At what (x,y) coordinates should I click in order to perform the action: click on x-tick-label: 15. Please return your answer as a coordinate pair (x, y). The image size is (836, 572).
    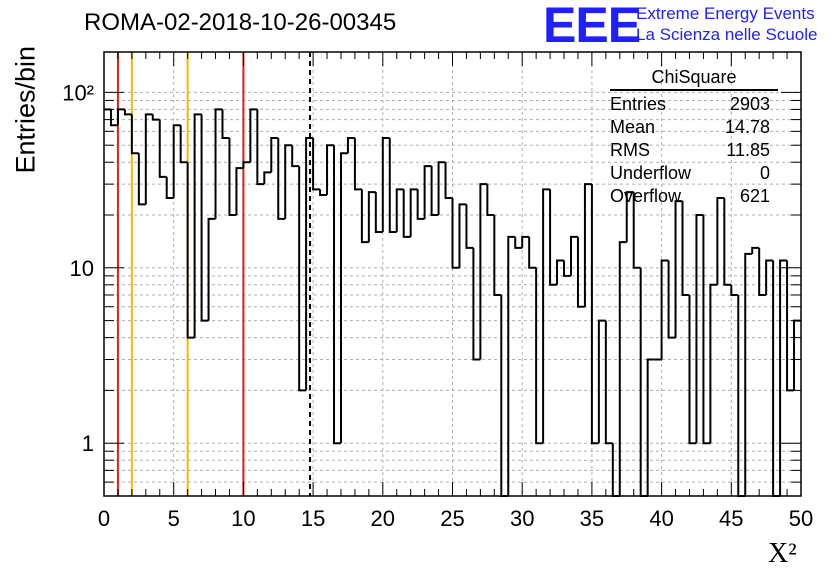
    Looking at the image, I should click on (313, 518).